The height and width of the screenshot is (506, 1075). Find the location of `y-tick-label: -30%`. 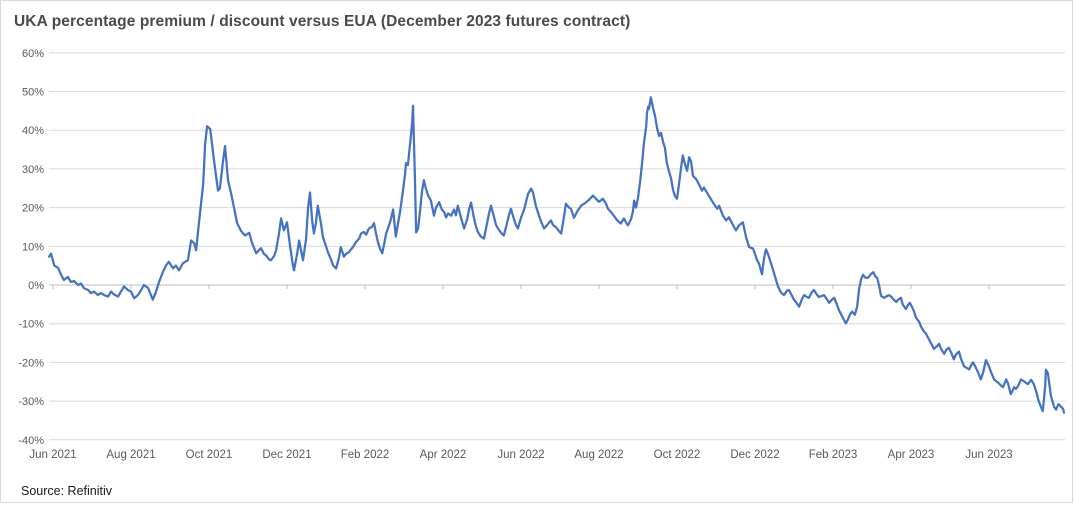

y-tick-label: -30% is located at coordinates (31, 402).